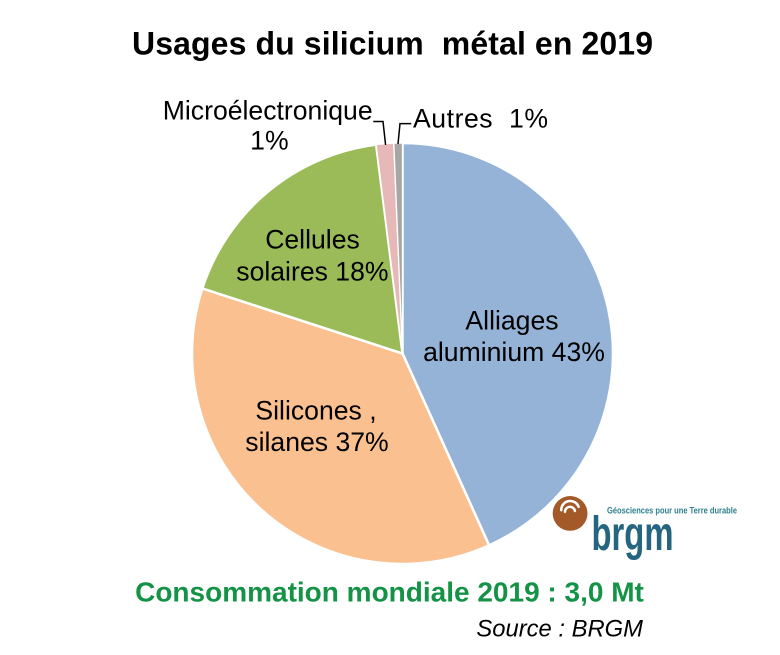  What do you see at coordinates (633, 534) in the screenshot?
I see `svg-text: brgm` at bounding box center [633, 534].